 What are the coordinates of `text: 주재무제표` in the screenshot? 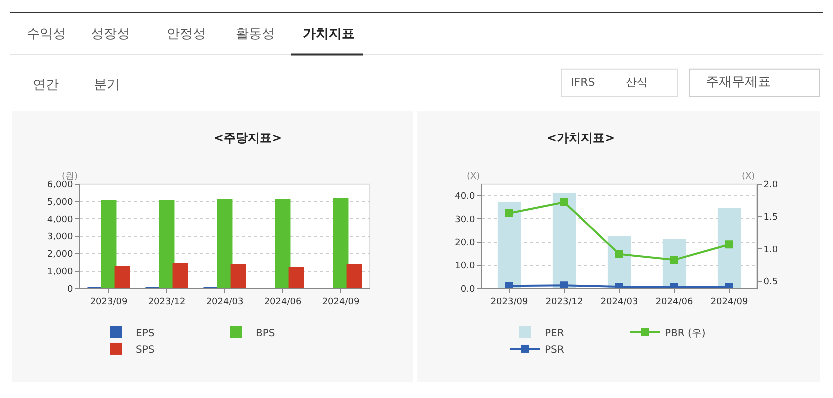 It's located at (738, 82).